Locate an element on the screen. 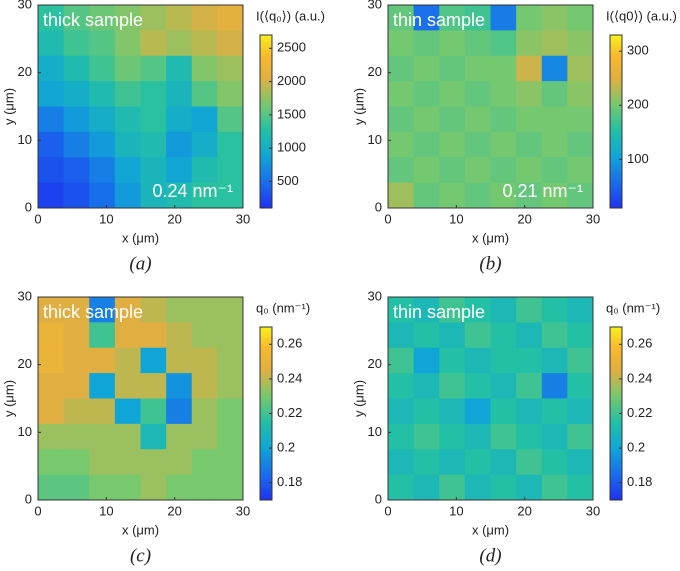 The image size is (680, 571). colorbar-tick-label: 0.24 is located at coordinates (289, 377).